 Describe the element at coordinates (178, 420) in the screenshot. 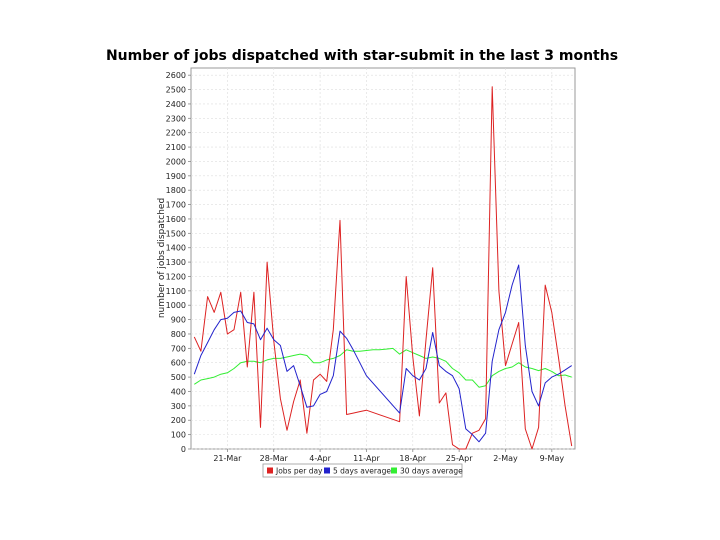

I see `y-tick-label: 200` at that location.